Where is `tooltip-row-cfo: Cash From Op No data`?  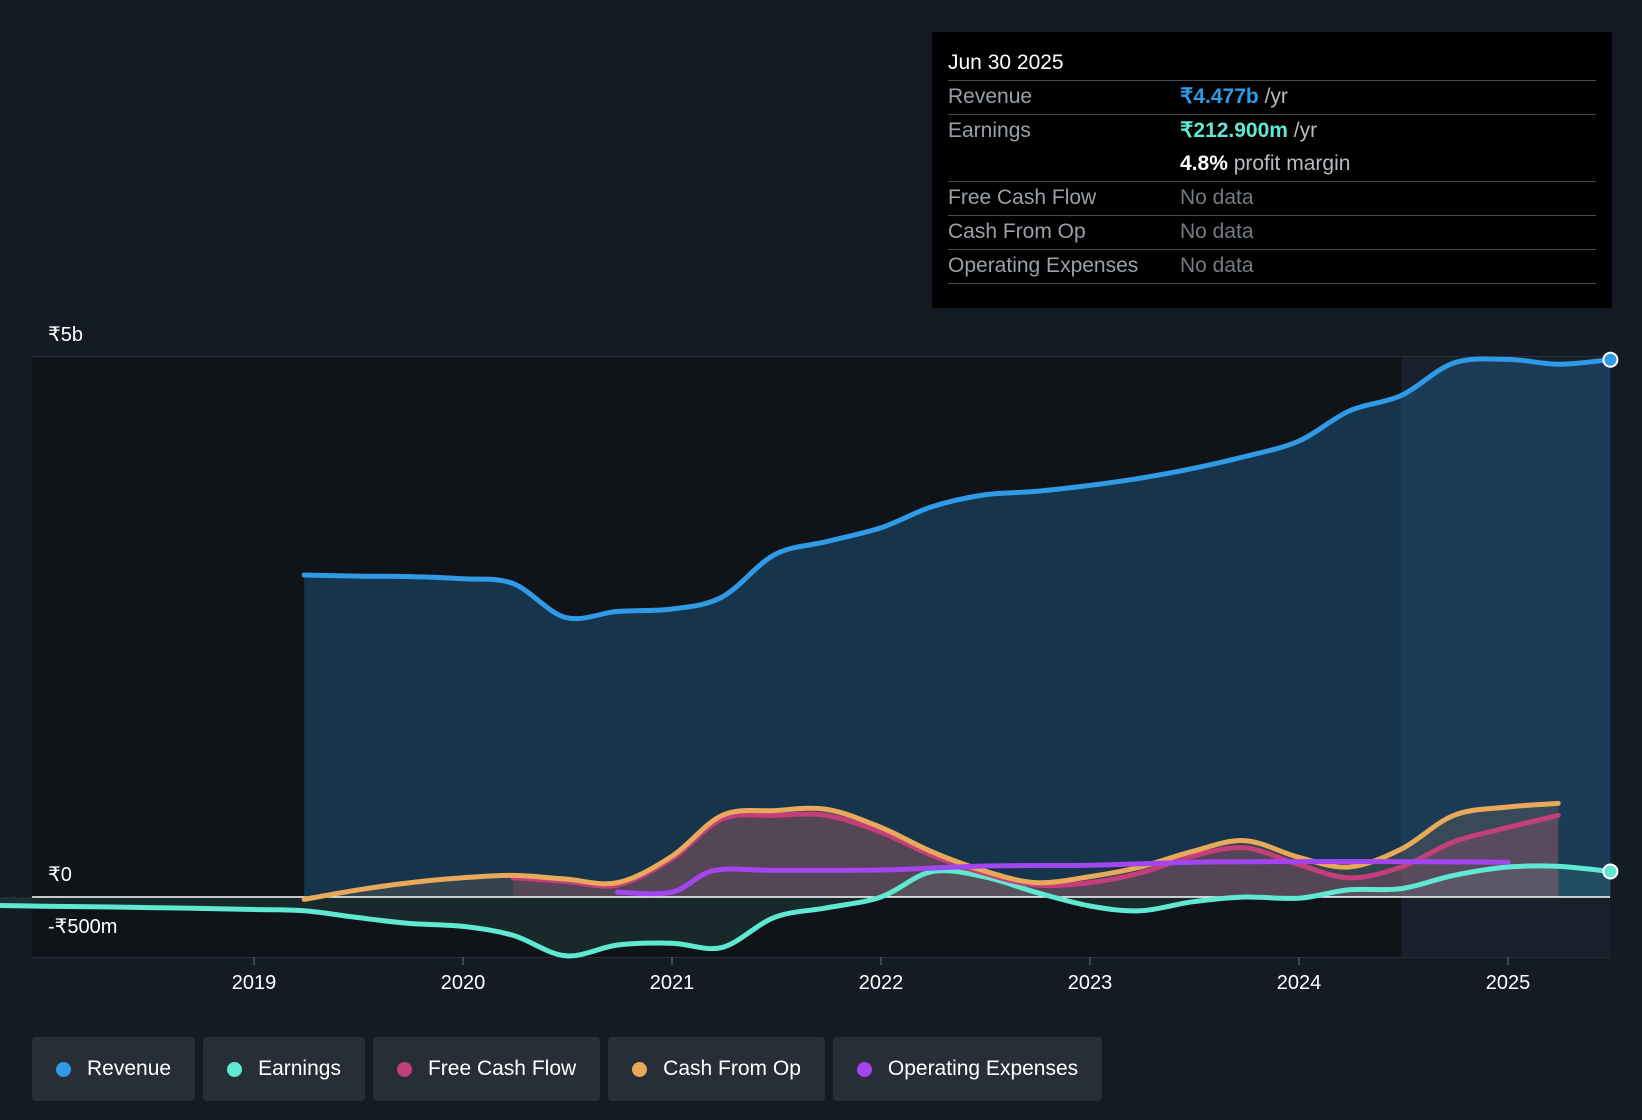 tooltip-row-cfo: Cash From Op No data is located at coordinates (1272, 233).